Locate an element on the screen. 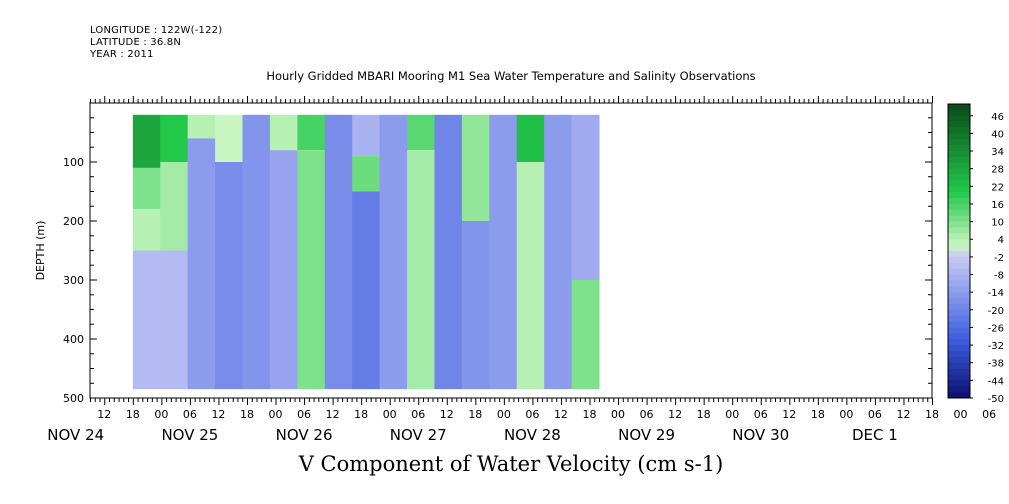  x-day-tick-label: NOV 29 is located at coordinates (646, 435).